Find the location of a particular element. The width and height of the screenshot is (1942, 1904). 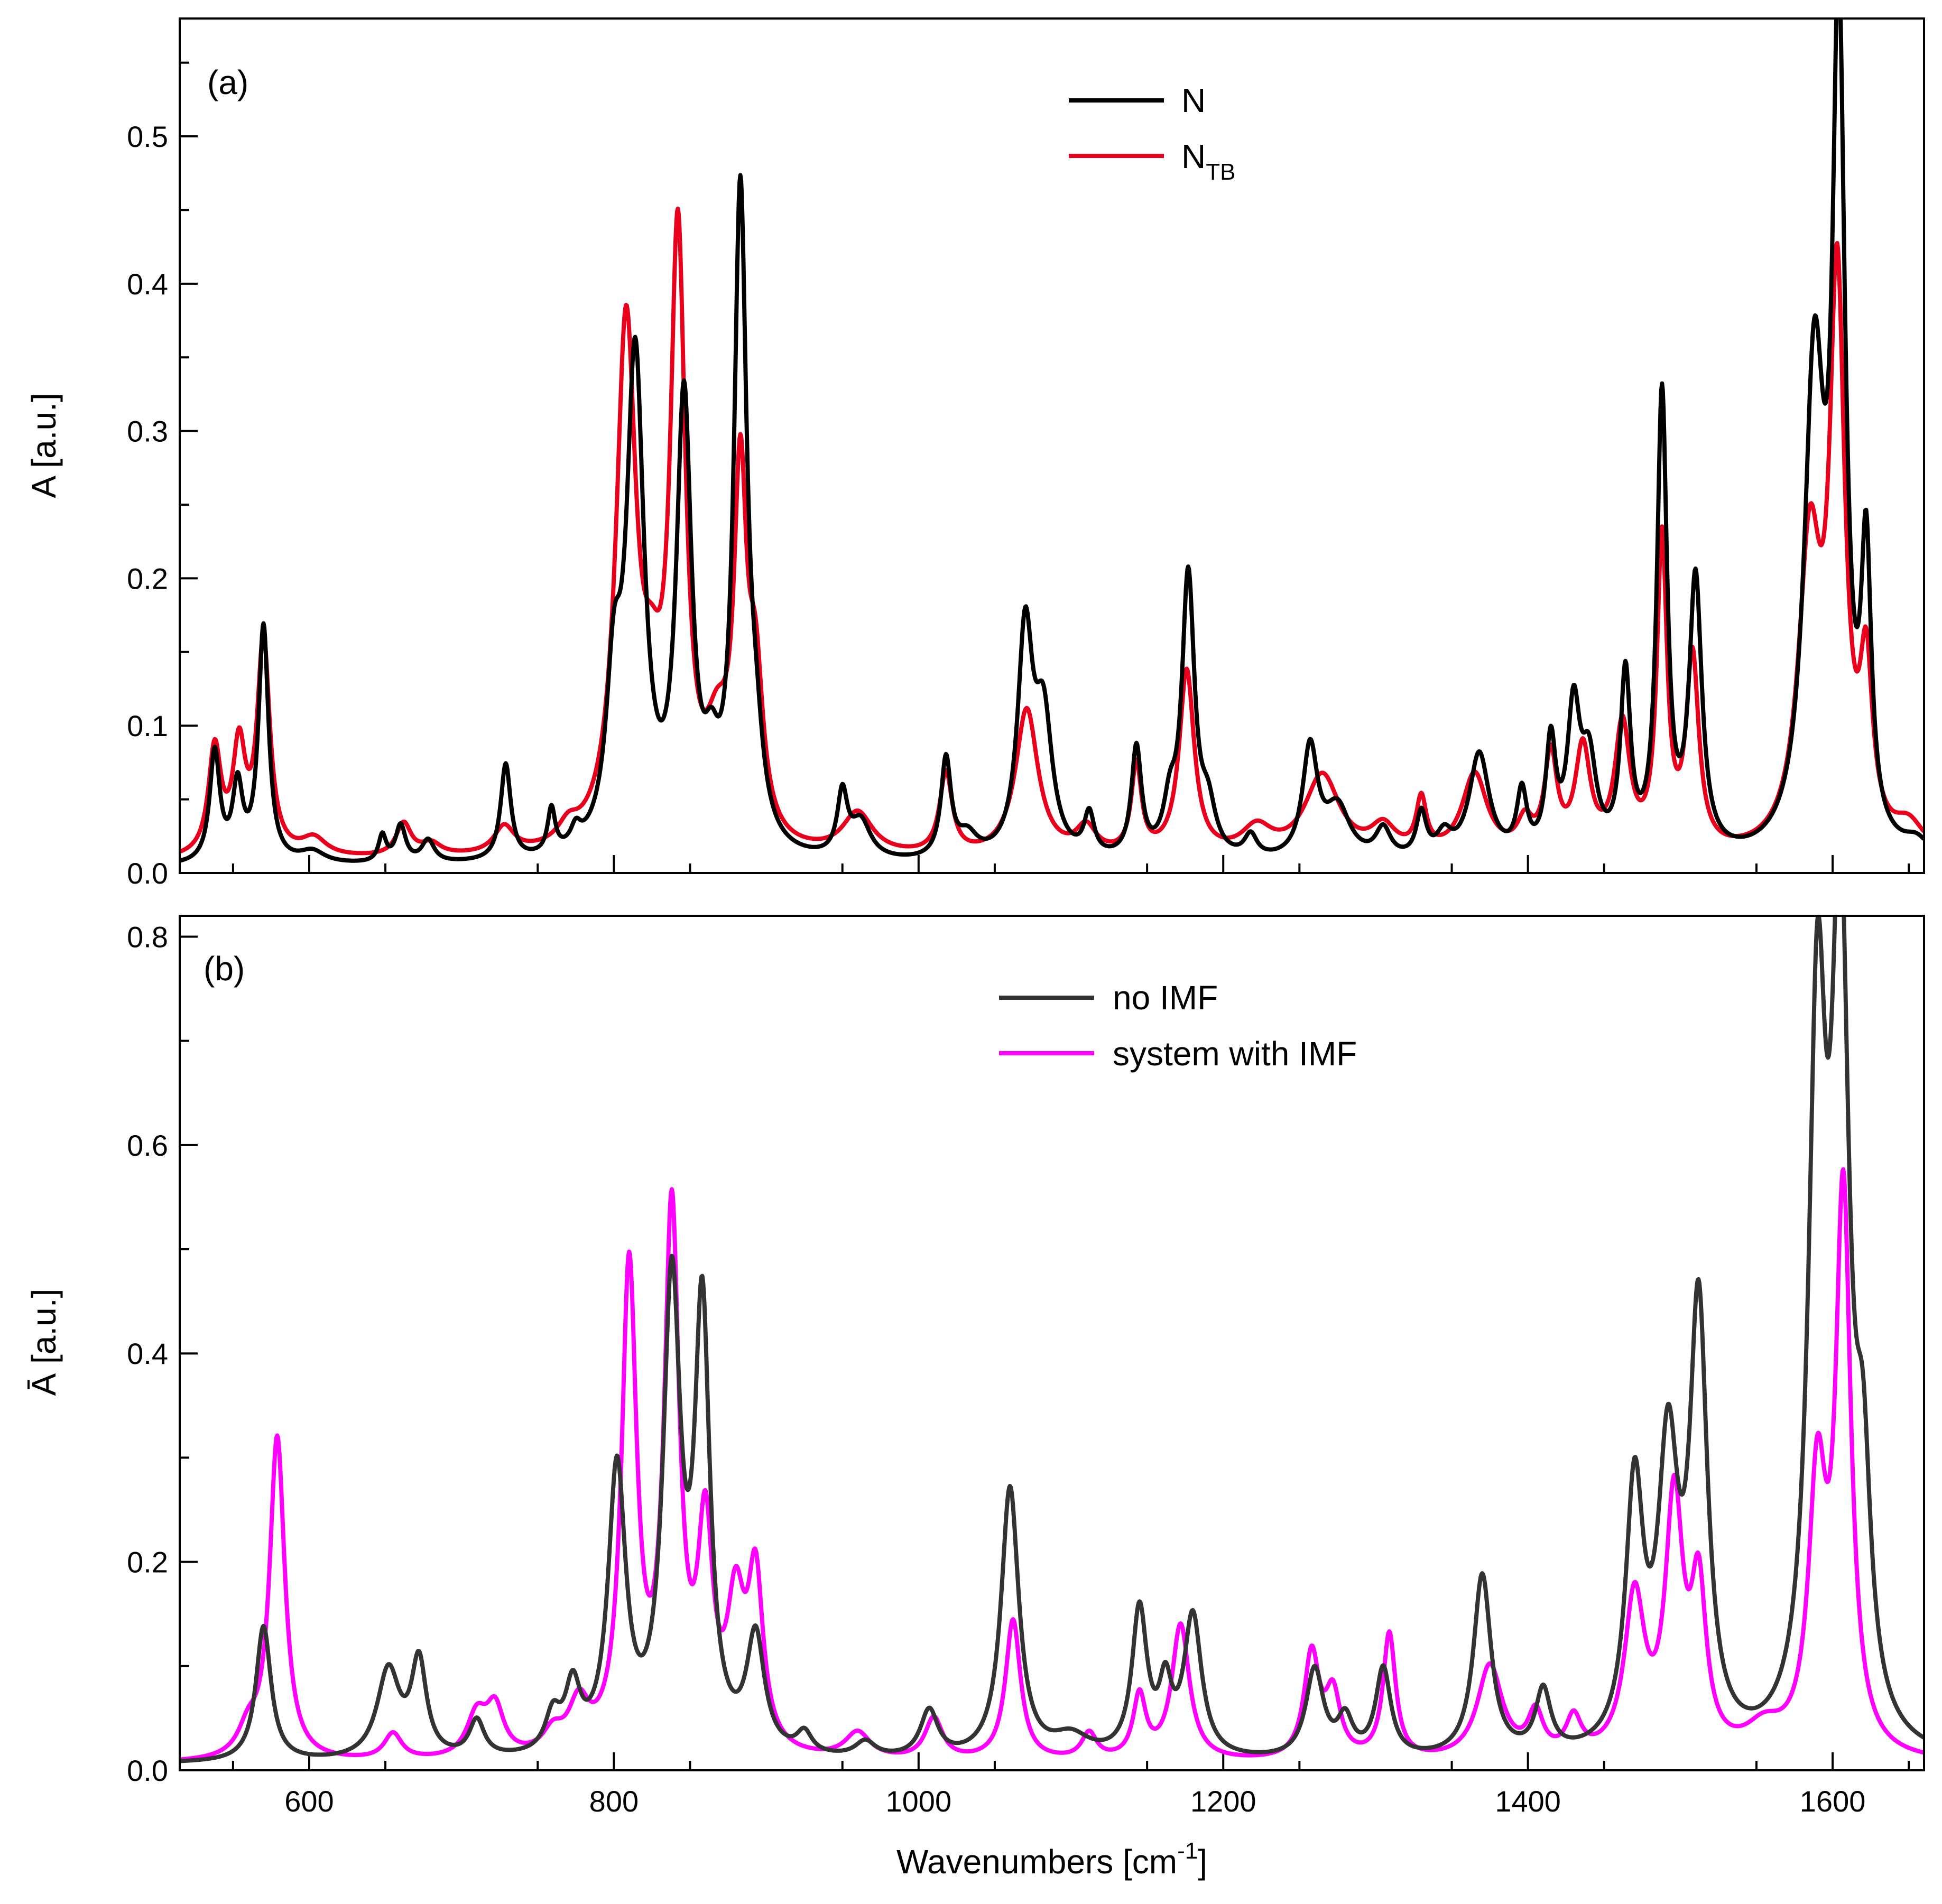

x-tick-label-1400: 1400 is located at coordinates (1528, 1801).